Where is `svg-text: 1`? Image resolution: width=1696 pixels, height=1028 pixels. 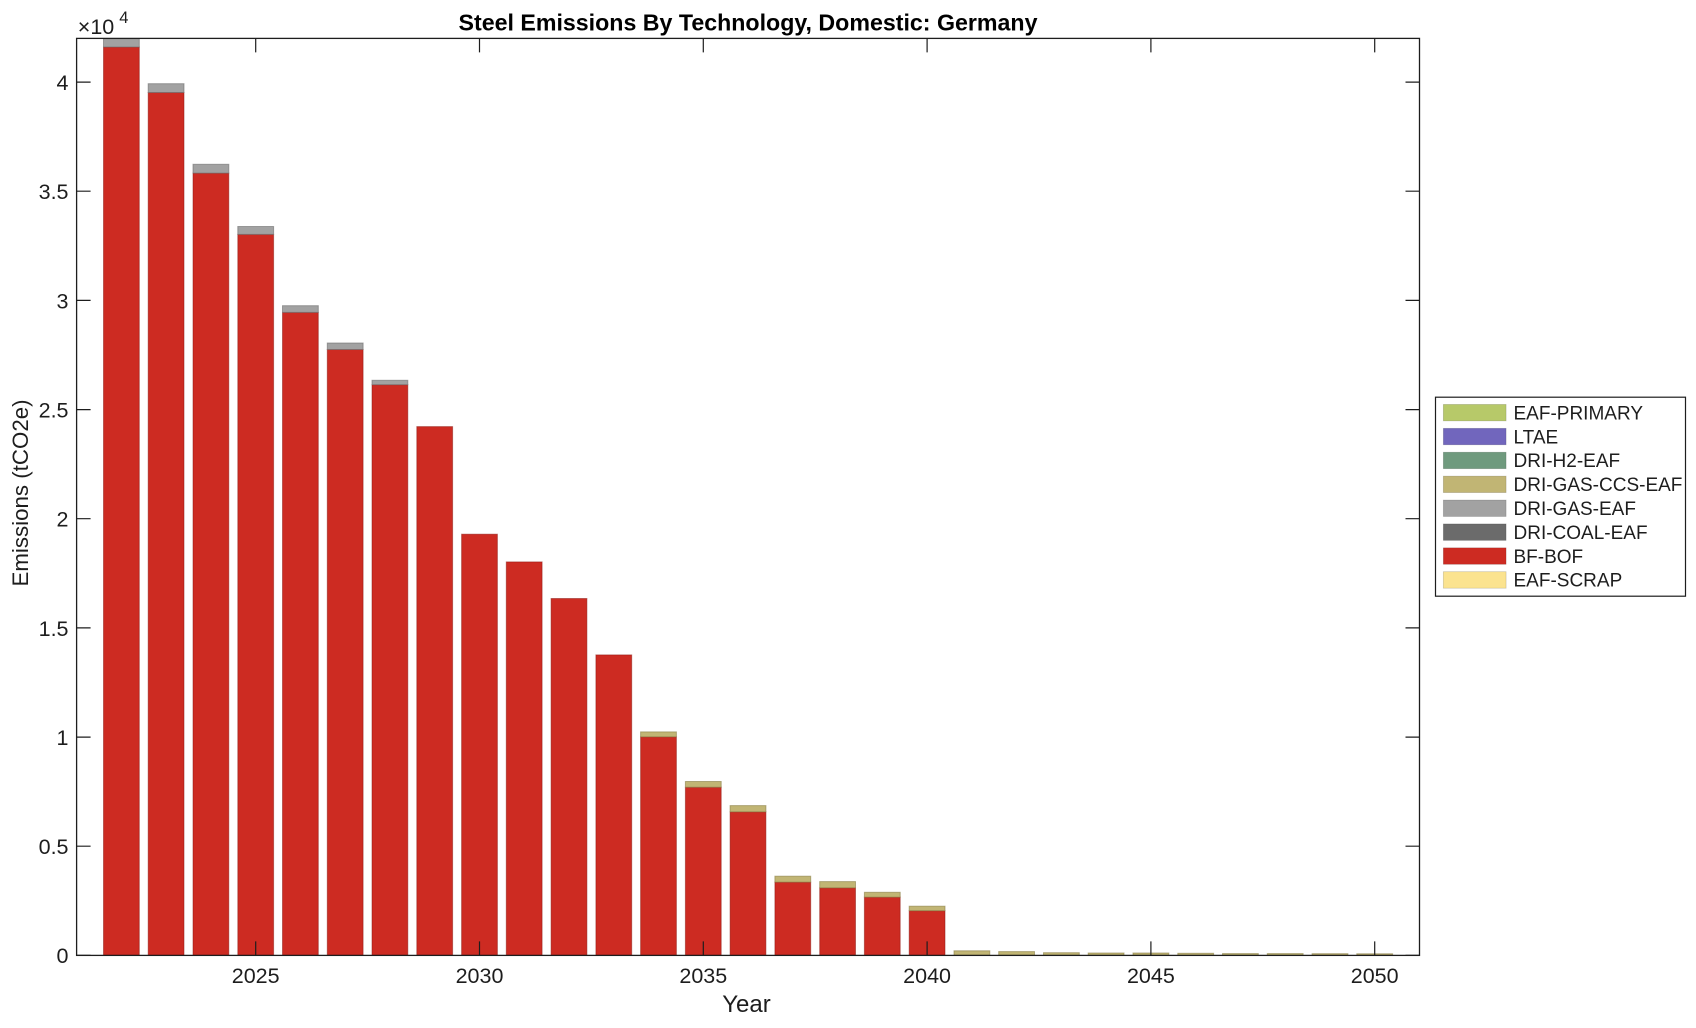 svg-text: 1 is located at coordinates (63, 738).